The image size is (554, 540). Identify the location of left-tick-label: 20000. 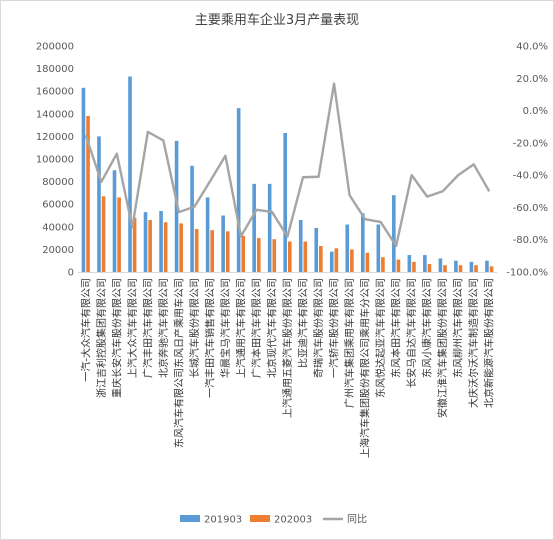
(58, 250).